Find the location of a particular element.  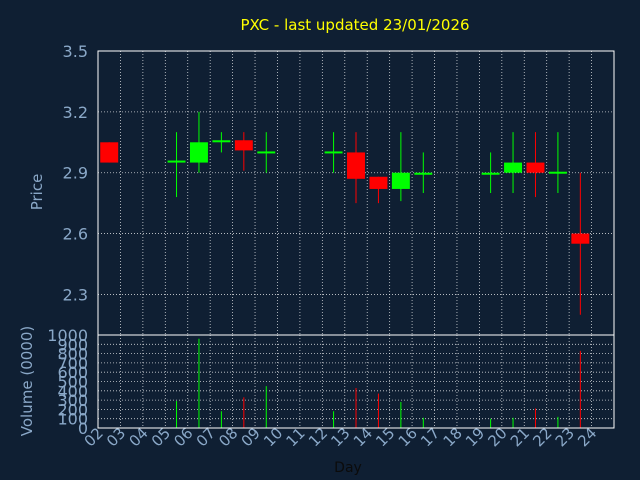

price-tick-label: 2.6 is located at coordinates (75, 234).